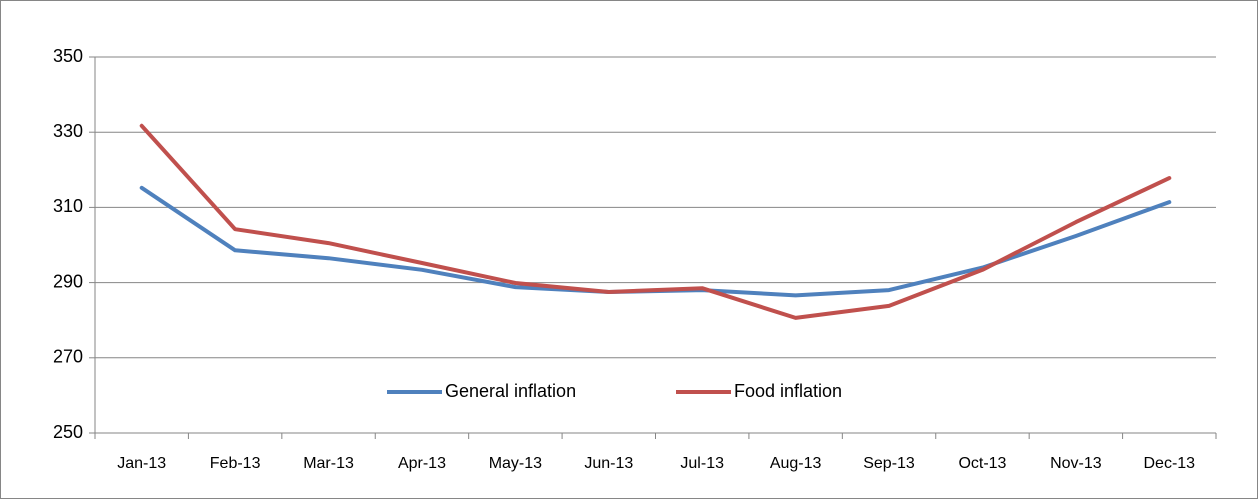 The image size is (1258, 499). I want to click on x-tick-label: Nov-13, so click(1076, 463).